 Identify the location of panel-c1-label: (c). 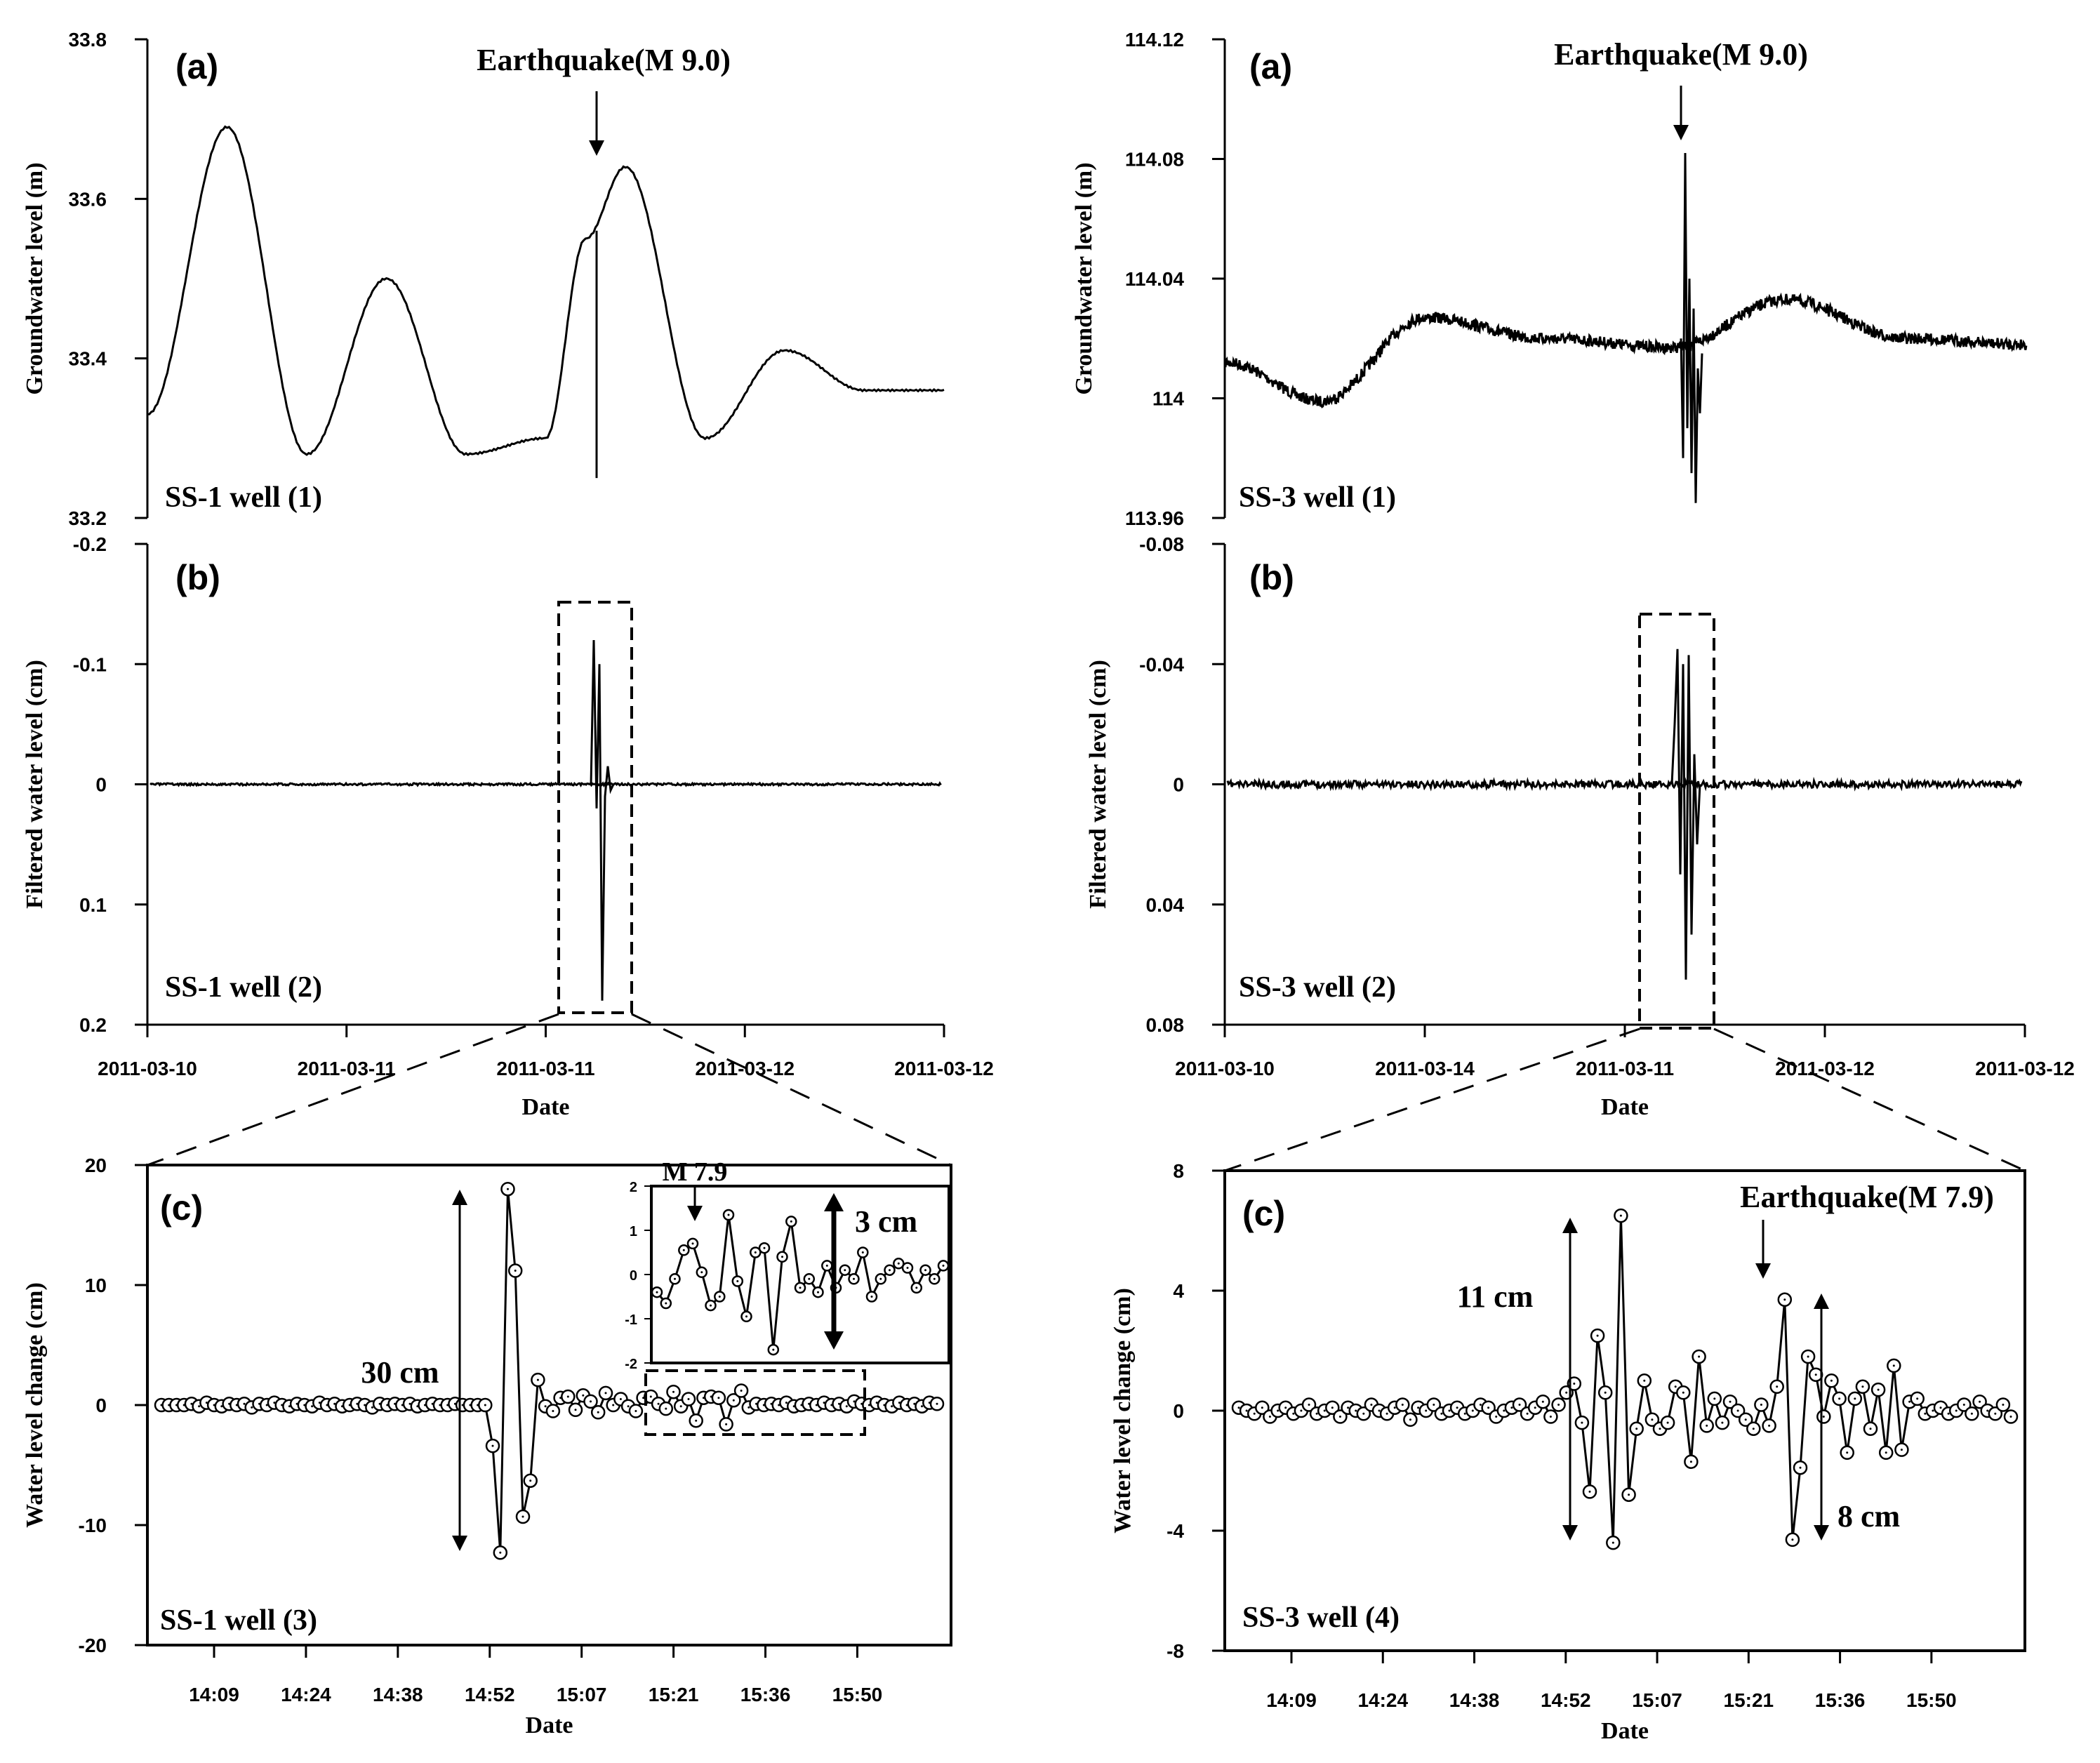
(181, 1208).